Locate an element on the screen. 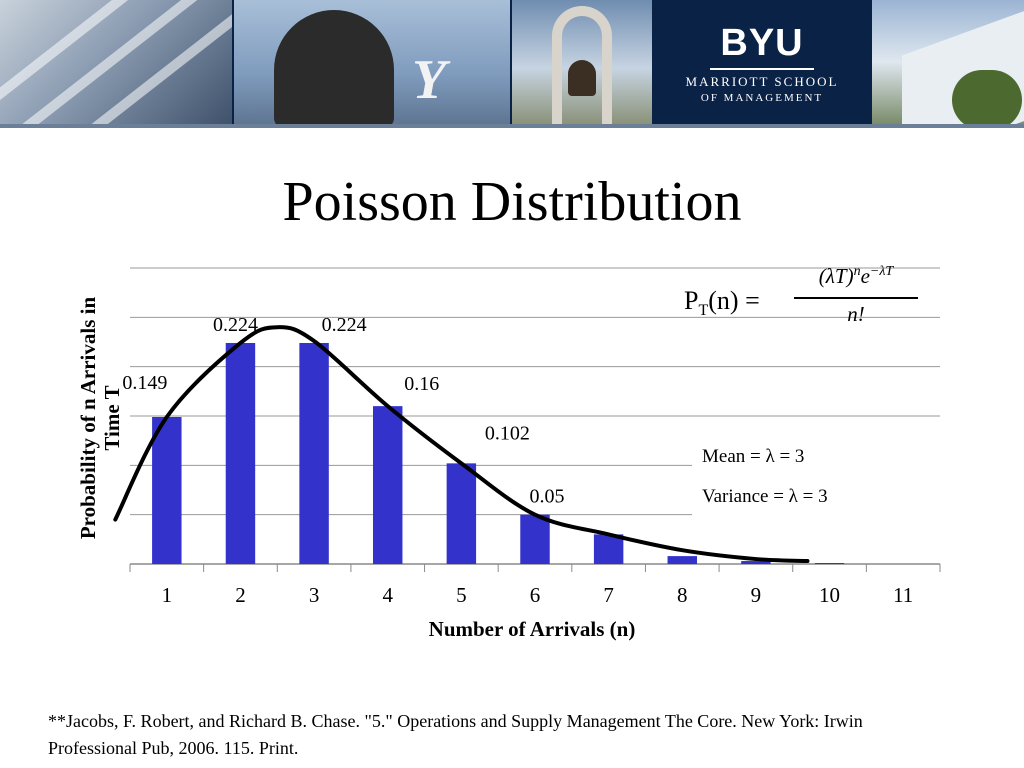 The height and width of the screenshot is (768, 1024). x-tick-label: 6 is located at coordinates (535, 595).